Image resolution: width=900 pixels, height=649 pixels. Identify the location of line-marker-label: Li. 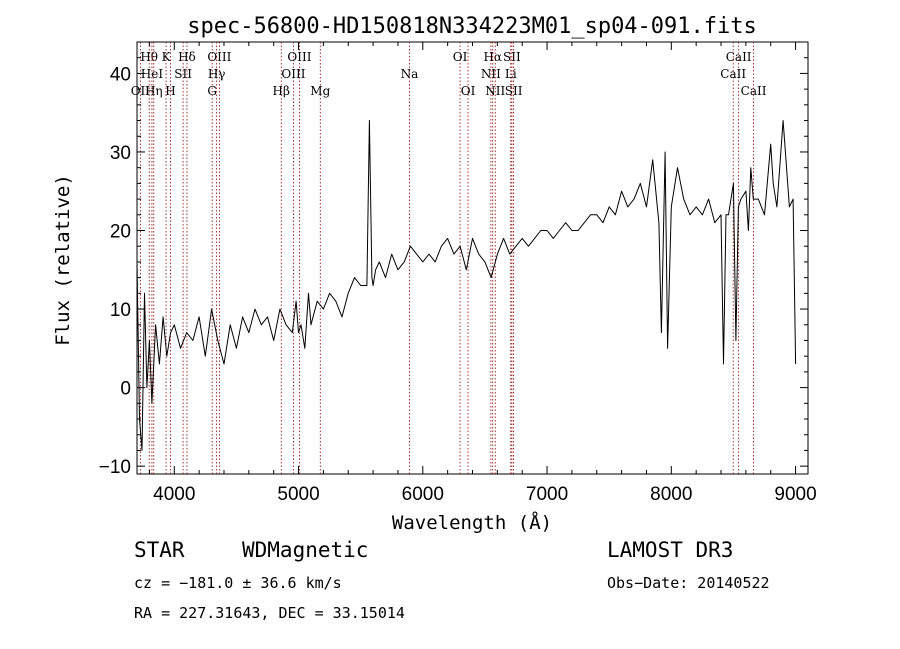
(511, 74).